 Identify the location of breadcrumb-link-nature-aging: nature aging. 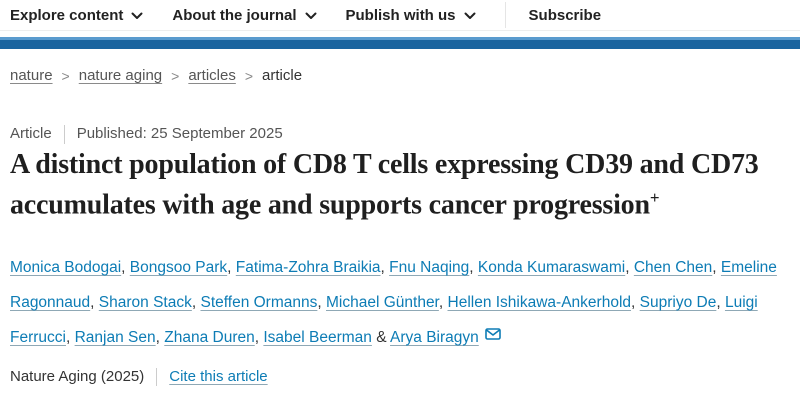
(120, 75).